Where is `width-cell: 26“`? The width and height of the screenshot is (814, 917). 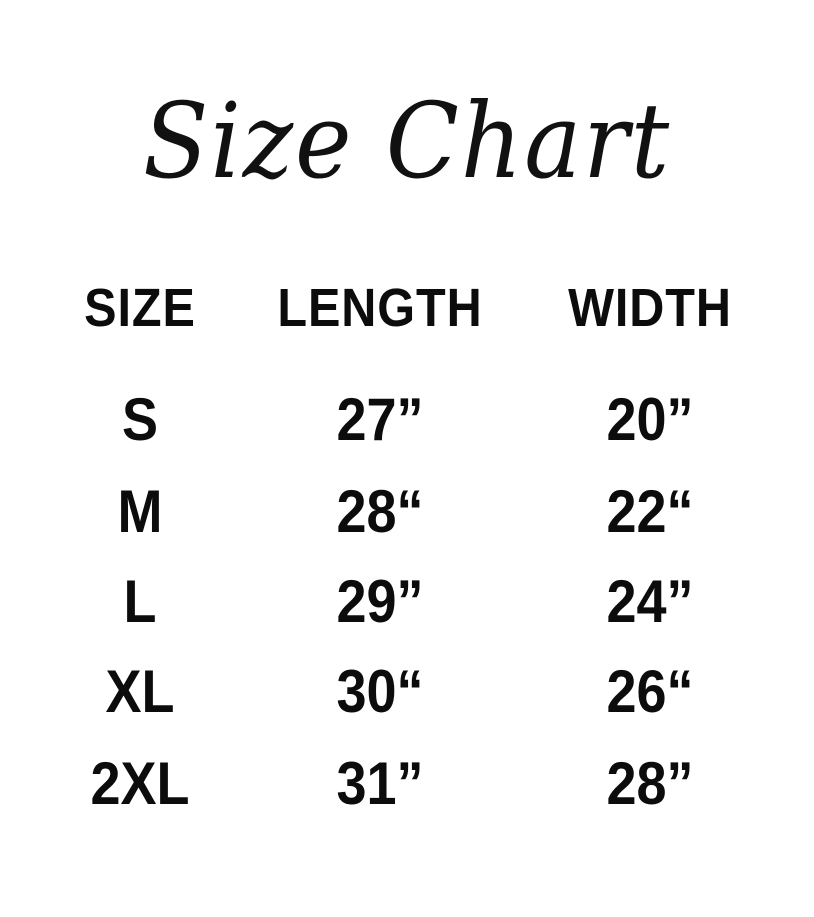
width-cell: 26“ is located at coordinates (650, 691).